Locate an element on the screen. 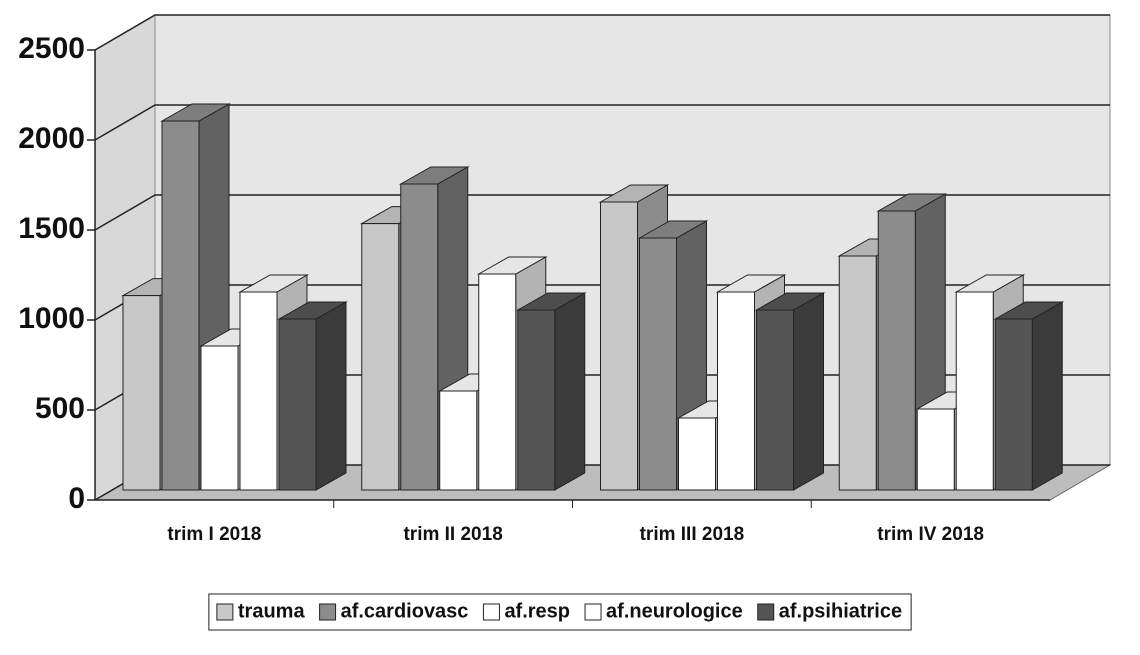 The height and width of the screenshot is (655, 1140). x-tick-label: trim I 2018 is located at coordinates (214, 534).